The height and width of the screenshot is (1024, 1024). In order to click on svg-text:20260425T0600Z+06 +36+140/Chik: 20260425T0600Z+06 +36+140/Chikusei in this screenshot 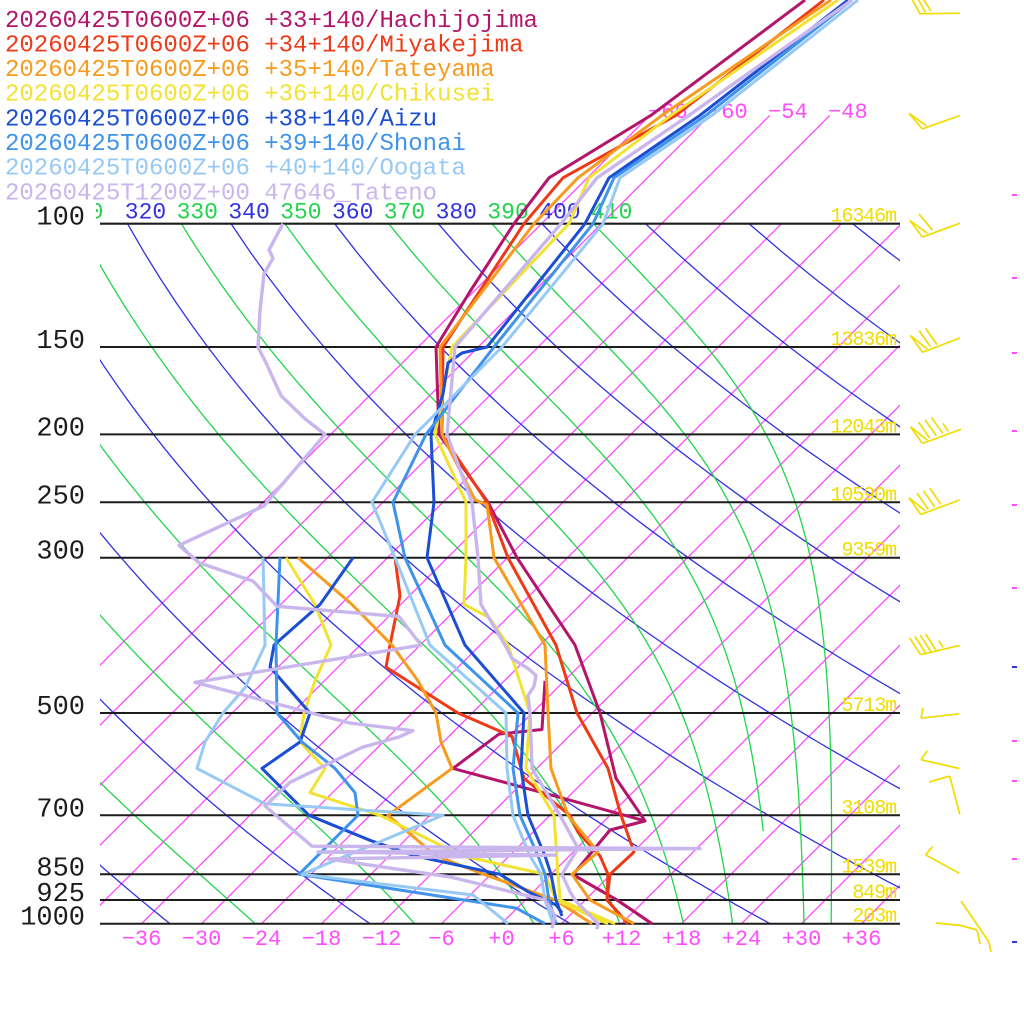, I will do `click(250, 95)`.